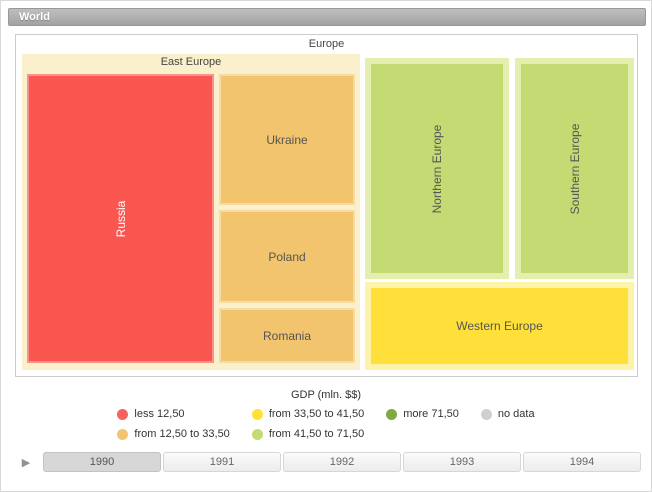 The height and width of the screenshot is (492, 652). What do you see at coordinates (462, 462) in the screenshot?
I see `timeline-year-1993: 1993` at bounding box center [462, 462].